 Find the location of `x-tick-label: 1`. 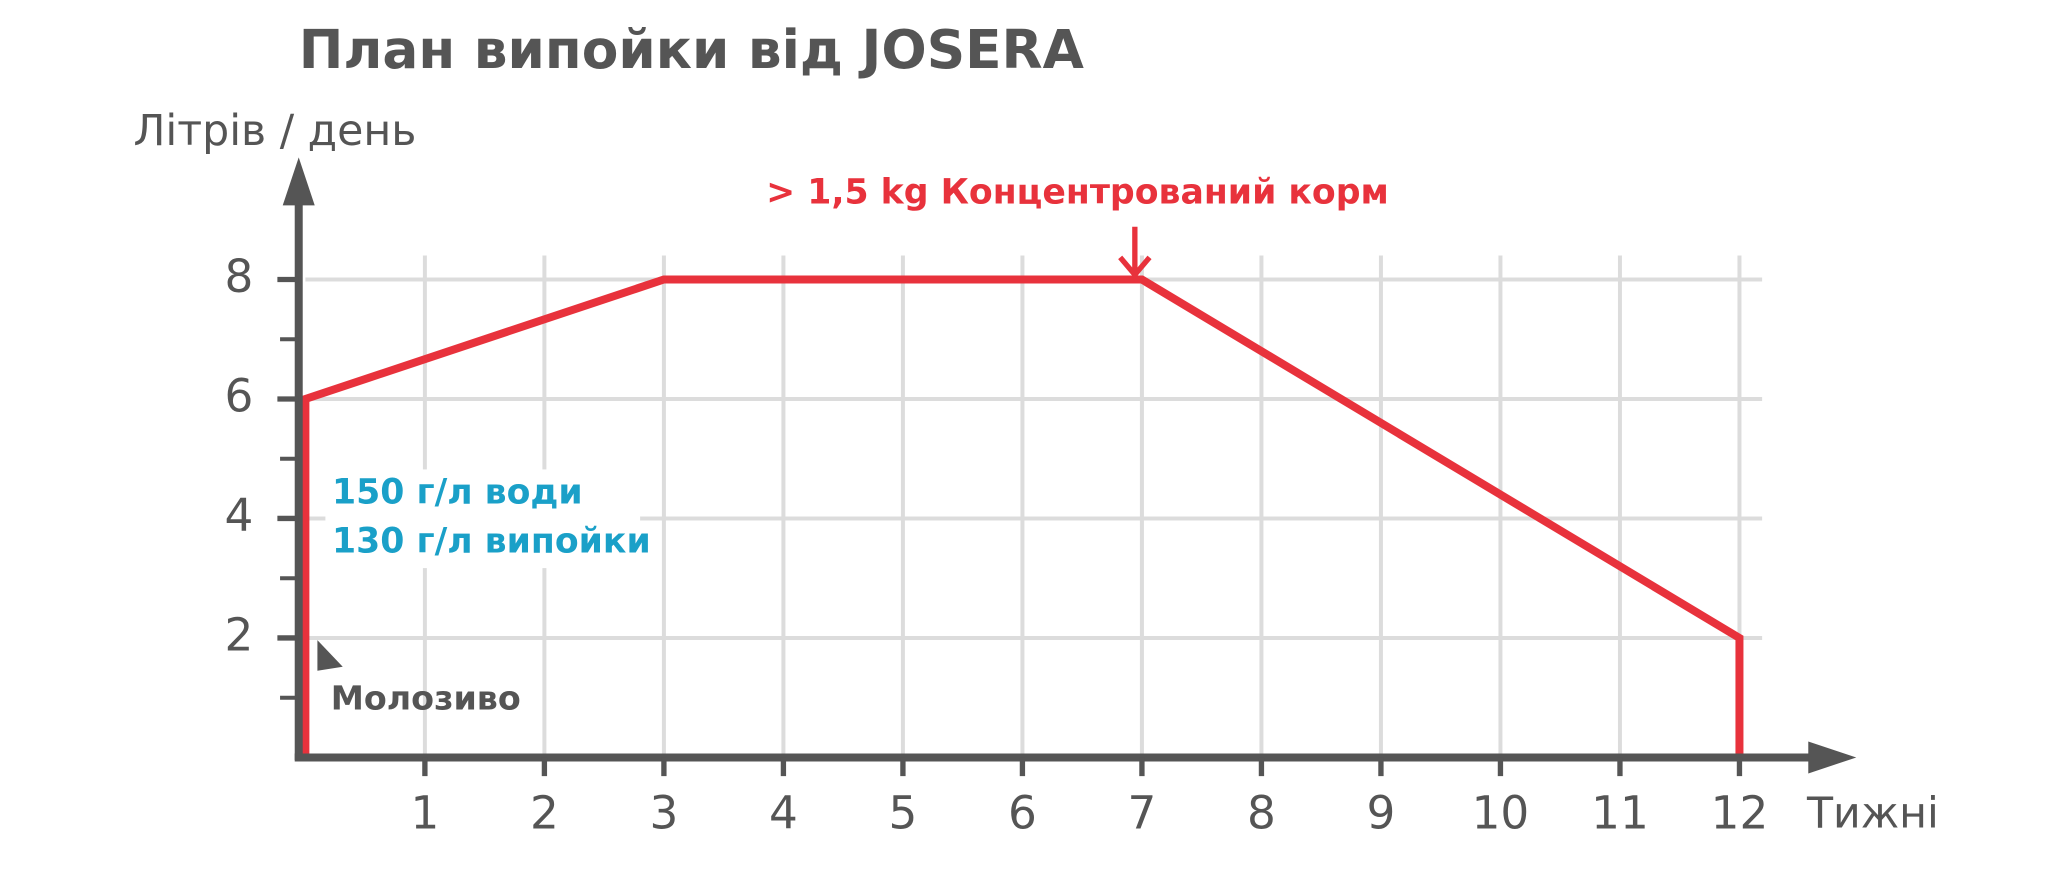

x-tick-label: 1 is located at coordinates (424, 813).